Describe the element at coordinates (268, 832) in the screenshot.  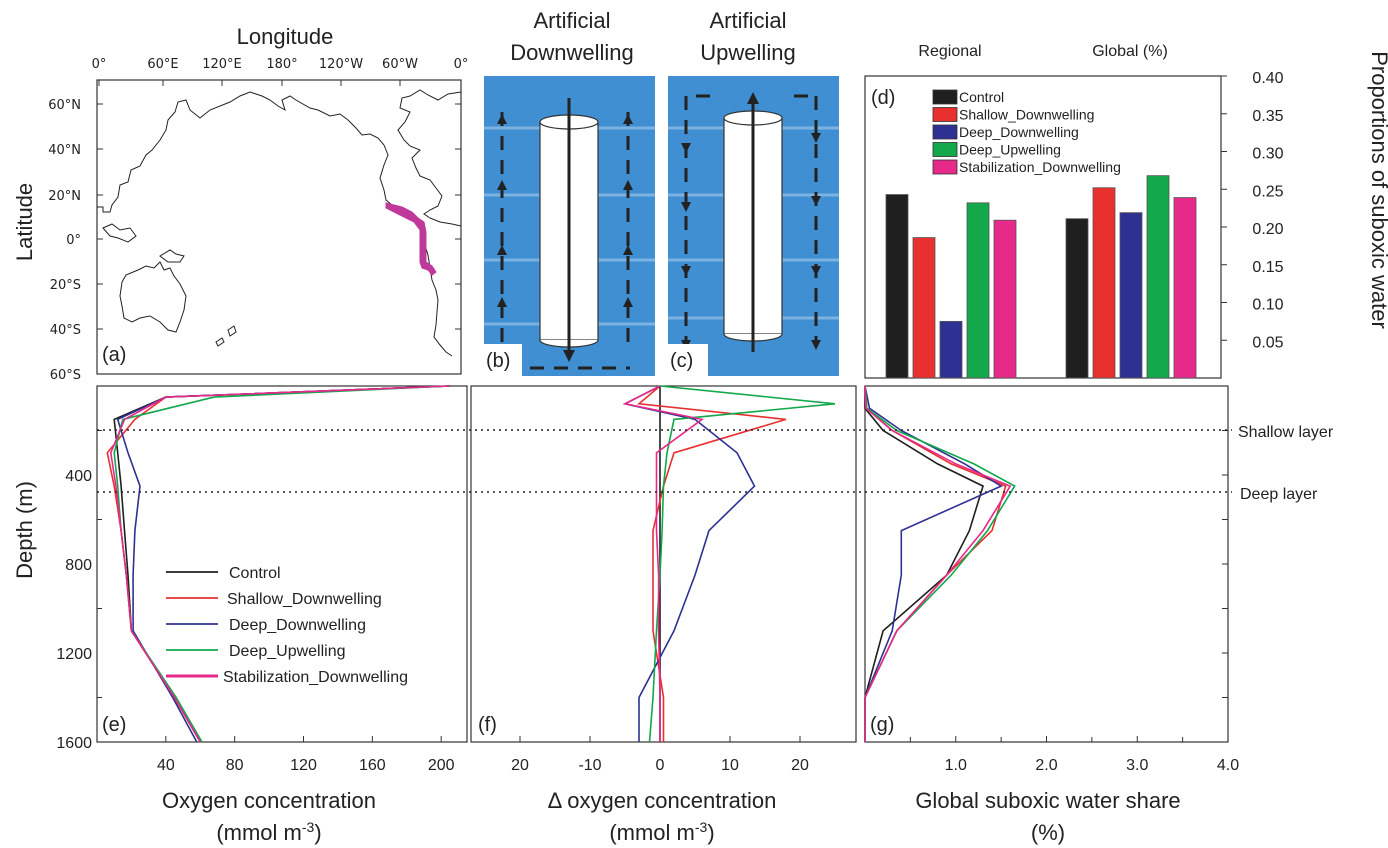
I see `panel-e-xunit: (mmol m-3)` at that location.